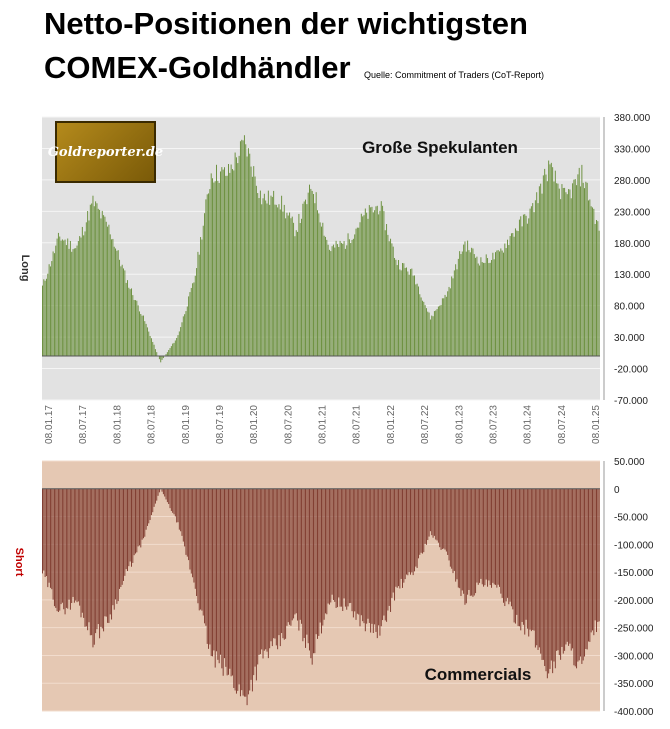 Image resolution: width=670 pixels, height=729 pixels. I want to click on x-tick-label: 08.01.25, so click(596, 424).